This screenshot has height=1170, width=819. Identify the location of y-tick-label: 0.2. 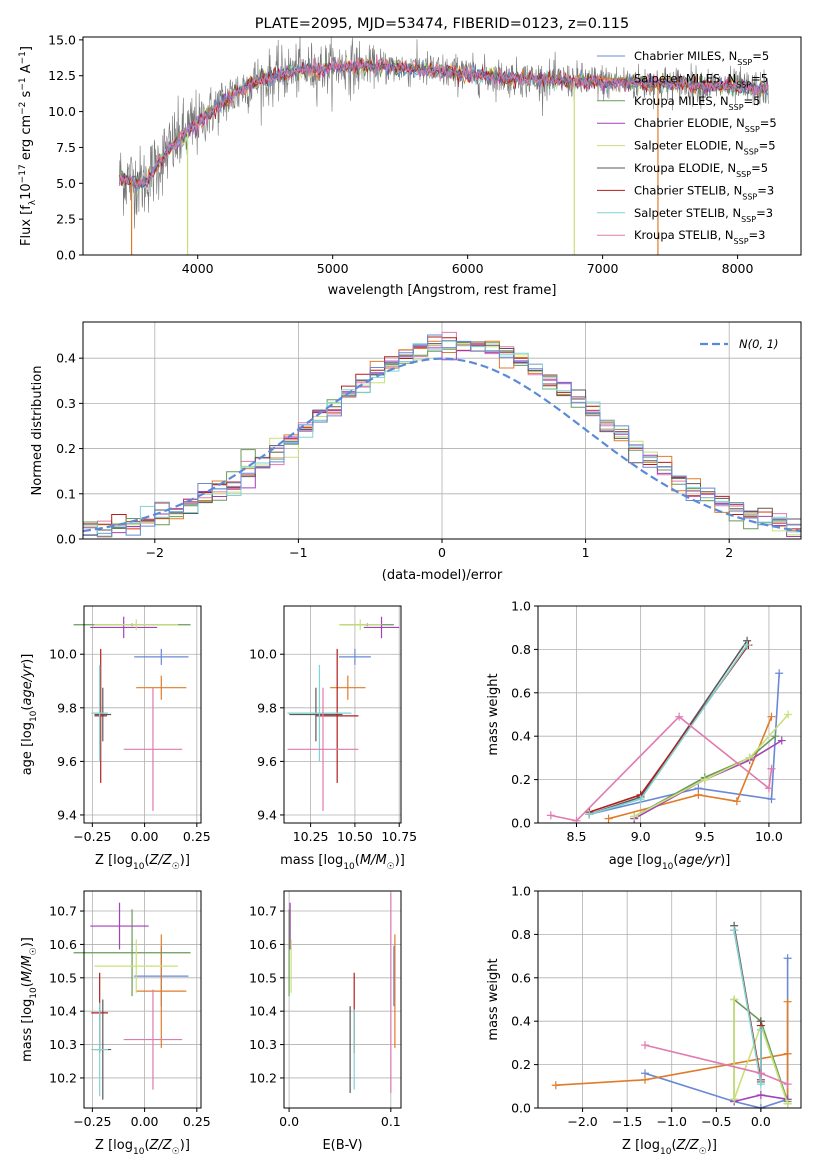
(521, 779).